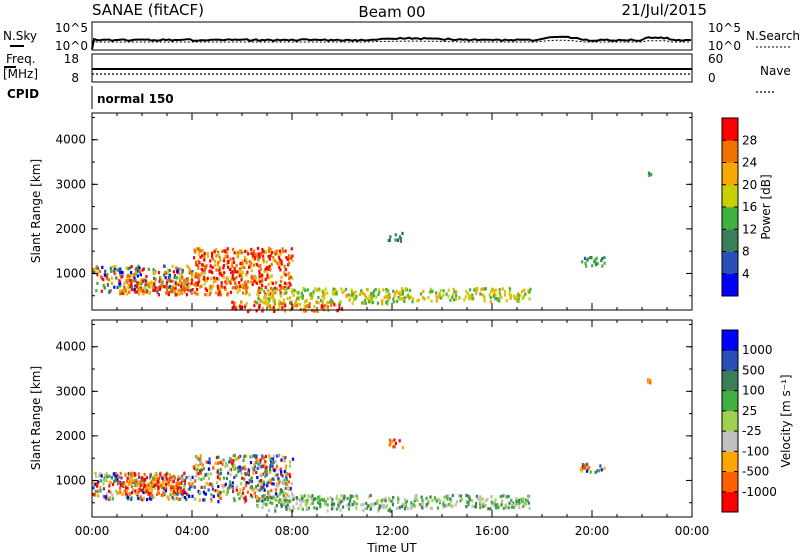  I want to click on noise-left-tick-high: 10^5, so click(71, 28).